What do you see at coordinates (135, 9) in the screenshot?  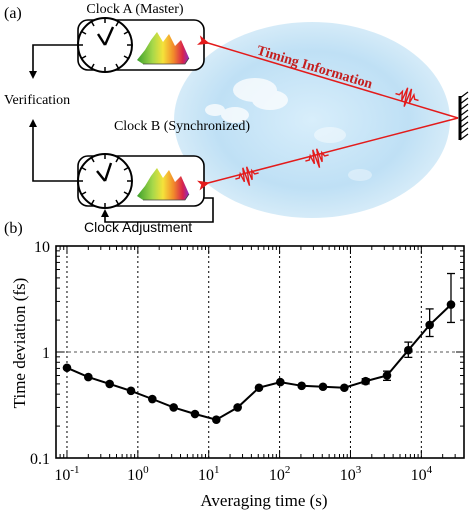 I see `clock-a-label: Clock A (Master)` at bounding box center [135, 9].